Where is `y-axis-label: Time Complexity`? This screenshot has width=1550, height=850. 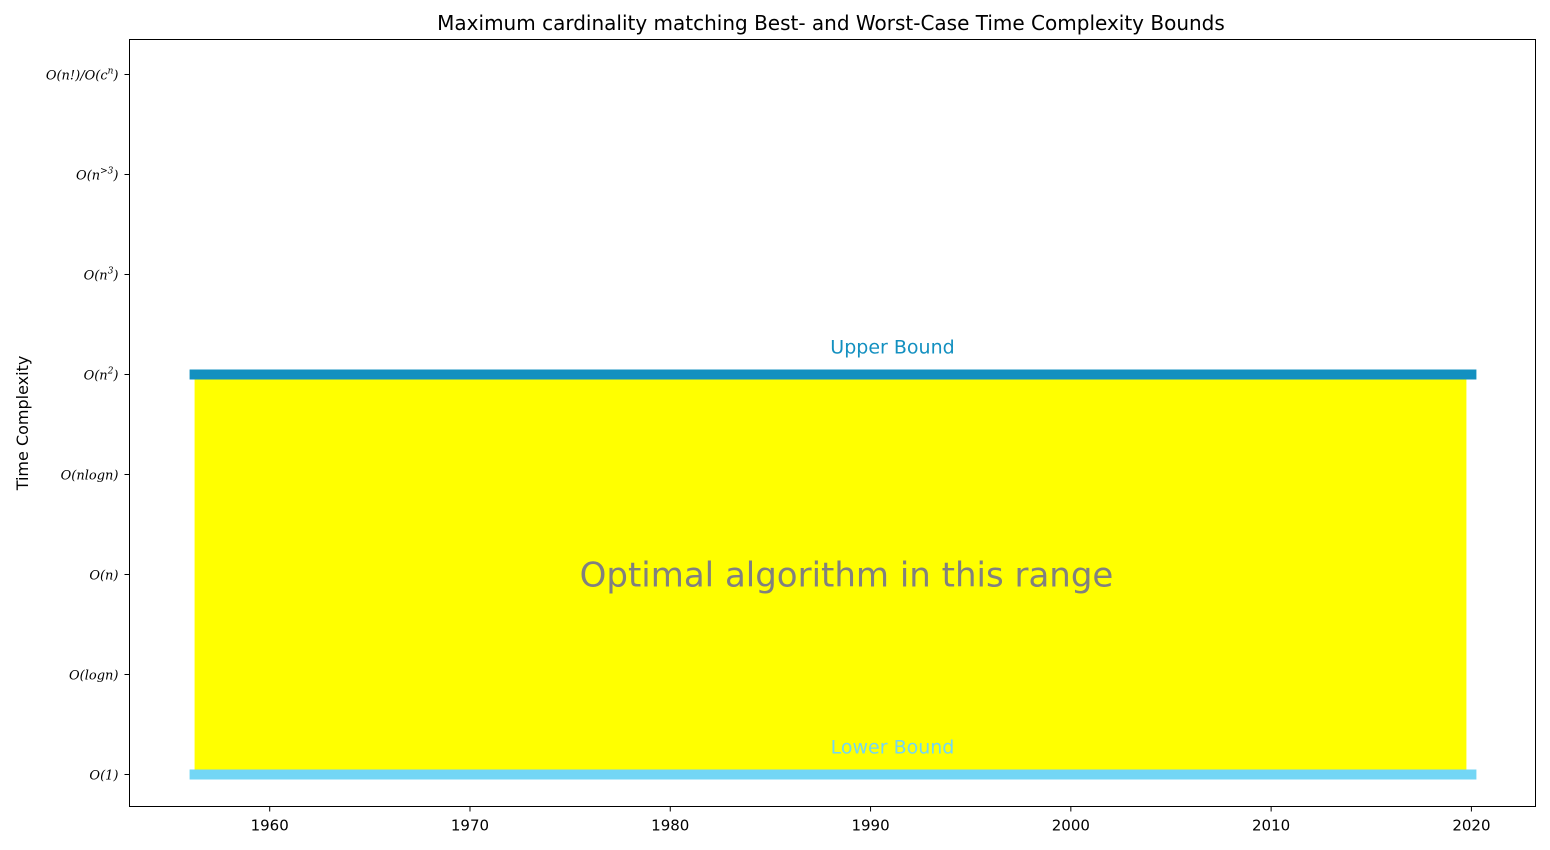
y-axis-label: Time Complexity is located at coordinates (22, 424).